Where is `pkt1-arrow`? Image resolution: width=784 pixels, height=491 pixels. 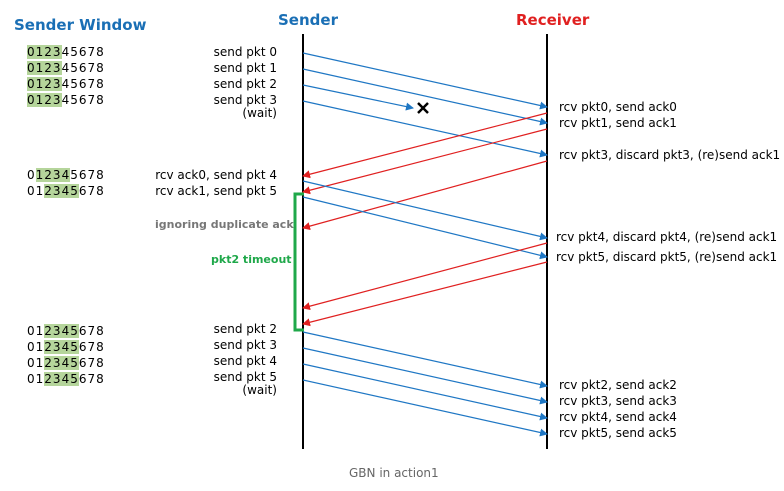
pkt1-arrow is located at coordinates (425, 97).